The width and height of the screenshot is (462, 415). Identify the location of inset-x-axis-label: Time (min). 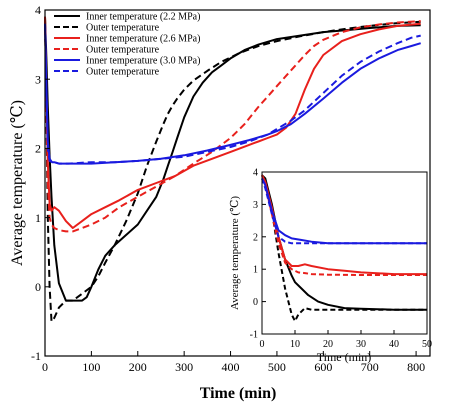
(344, 357).